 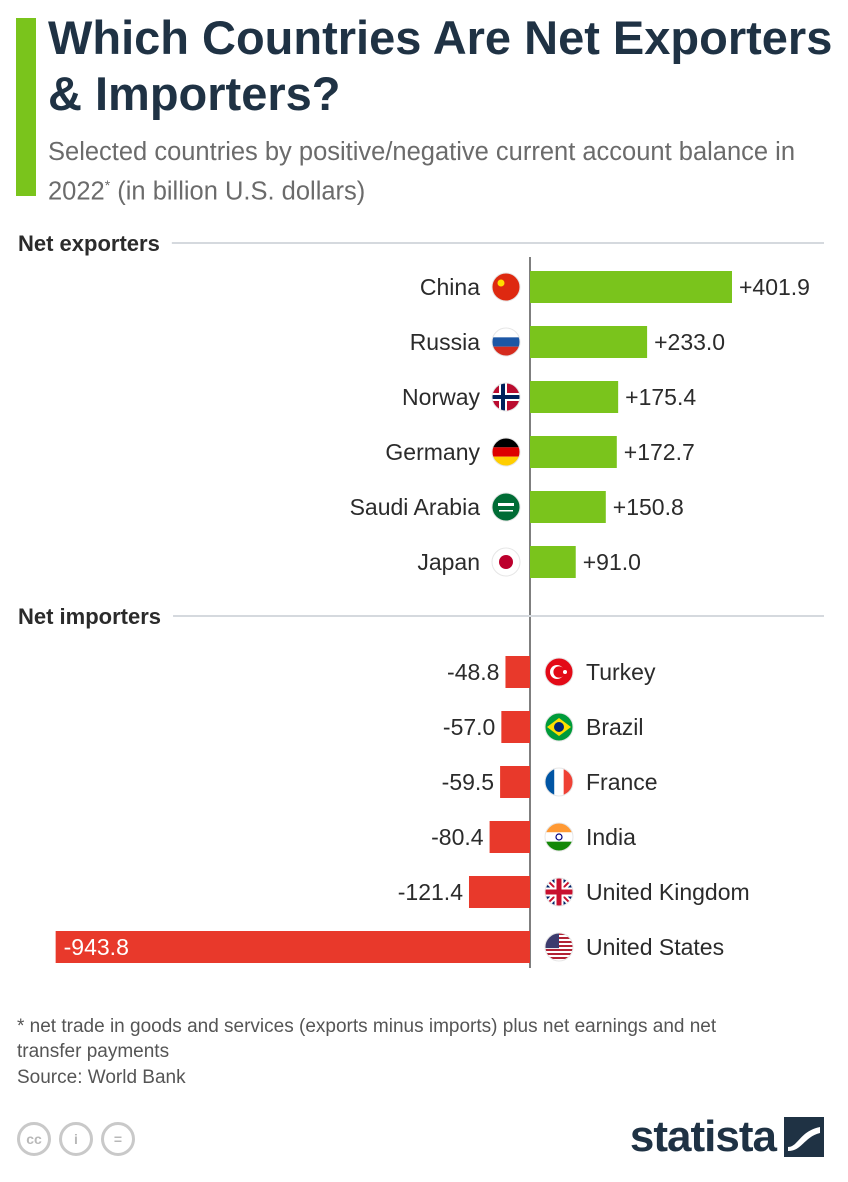 I want to click on bar-china, so click(x=631, y=287).